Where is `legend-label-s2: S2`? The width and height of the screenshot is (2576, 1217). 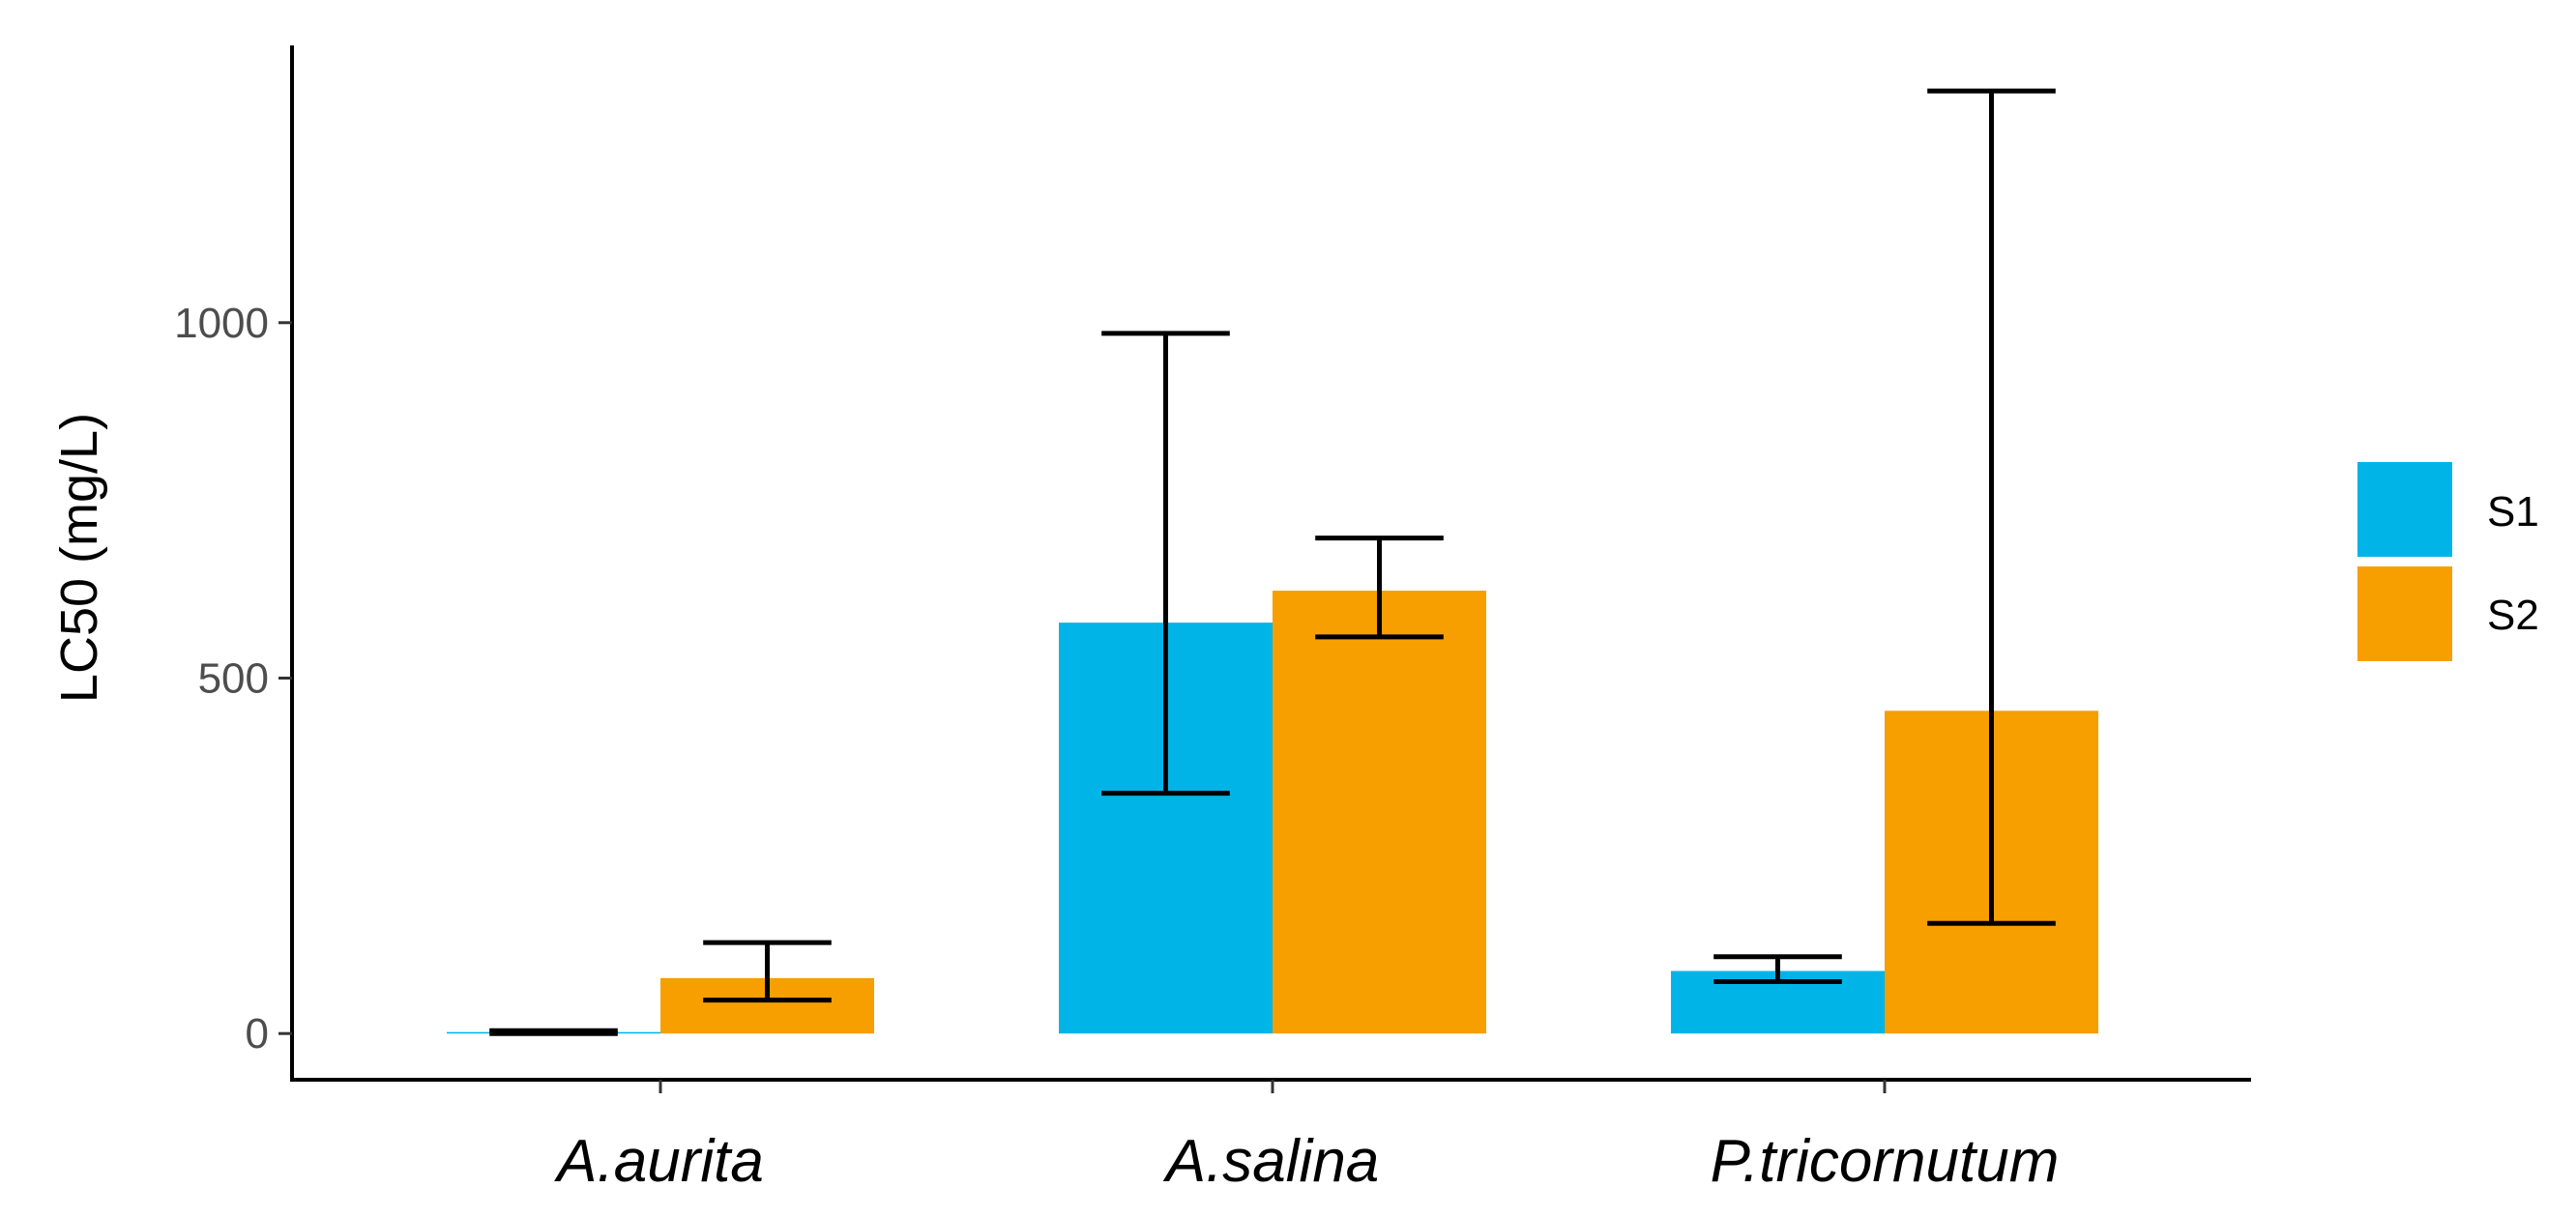 legend-label-s2: S2 is located at coordinates (2513, 615).